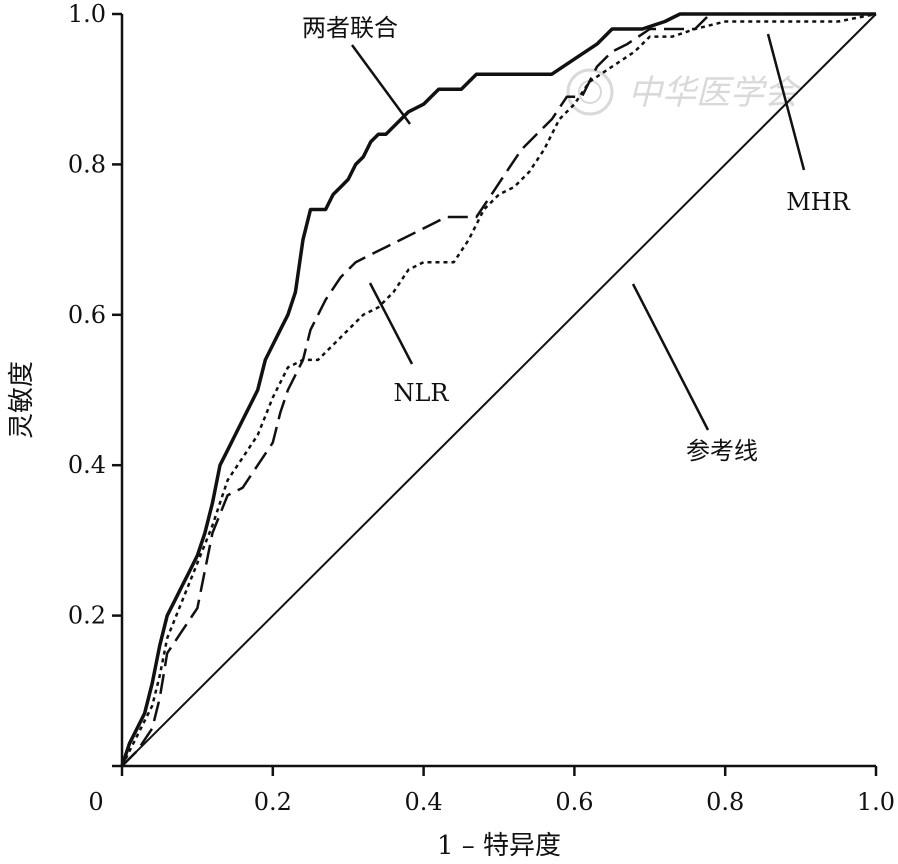 This screenshot has height=864, width=898. What do you see at coordinates (491, 791) in the screenshot?
I see `x-axis-ticks: 0 0.2 0.4 0.6 0.8 1.0` at bounding box center [491, 791].